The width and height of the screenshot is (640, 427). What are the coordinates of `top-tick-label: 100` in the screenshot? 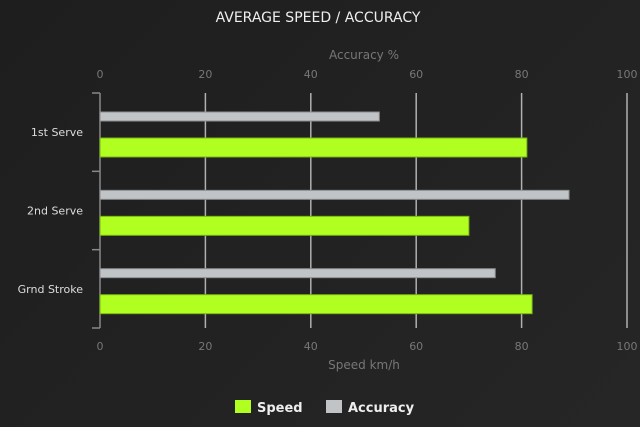 It's located at (627, 74).